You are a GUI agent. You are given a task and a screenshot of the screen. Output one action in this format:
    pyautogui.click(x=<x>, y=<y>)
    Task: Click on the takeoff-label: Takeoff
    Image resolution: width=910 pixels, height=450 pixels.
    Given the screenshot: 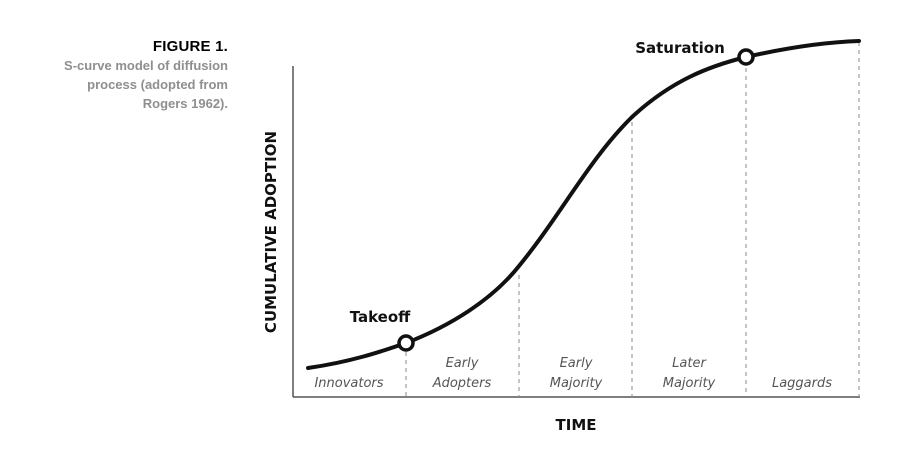 What is the action you would take?
    pyautogui.click(x=380, y=317)
    